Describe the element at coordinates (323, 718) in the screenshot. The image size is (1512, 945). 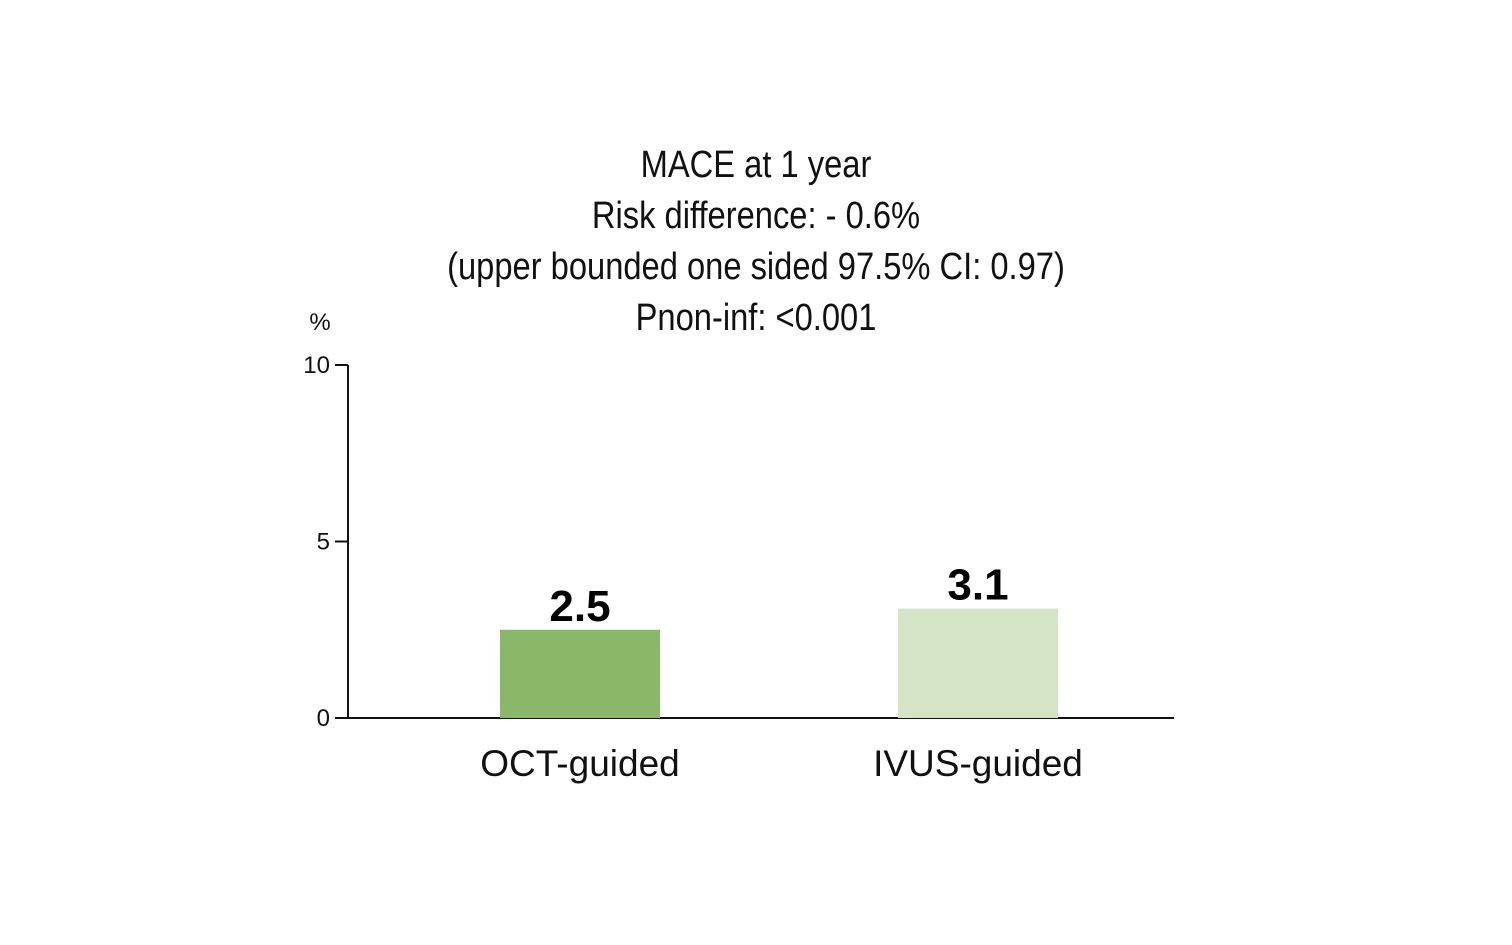
I see `y-tick-label: 0` at that location.